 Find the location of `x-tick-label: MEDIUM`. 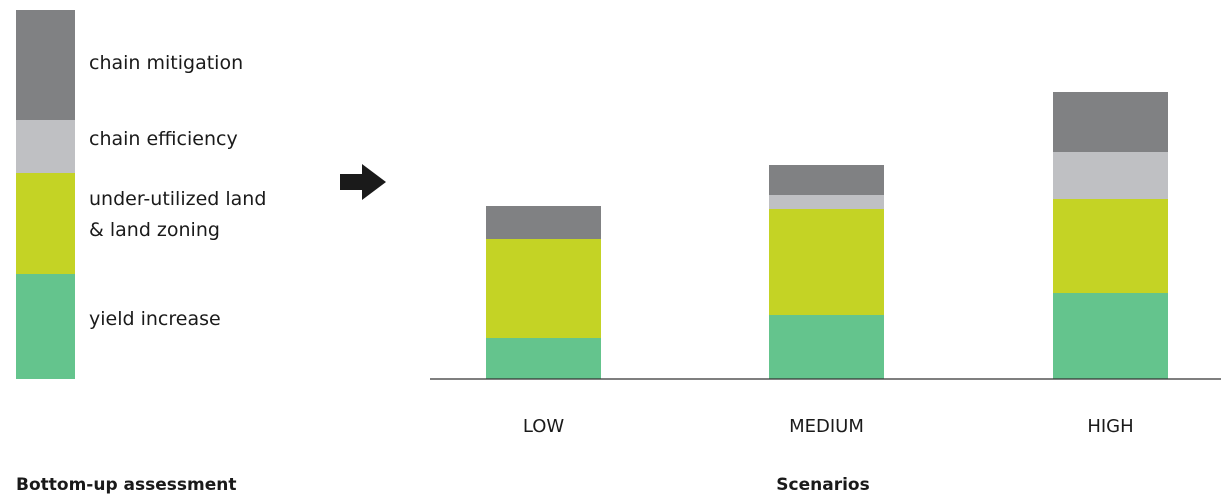

x-tick-label: MEDIUM is located at coordinates (826, 426).